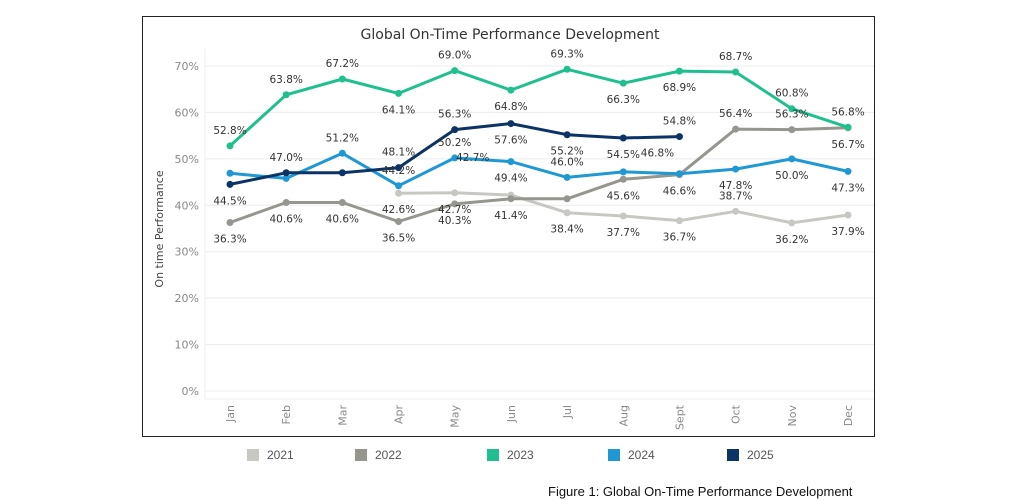 The width and height of the screenshot is (1017, 500). Describe the element at coordinates (511, 90) in the screenshot. I see `data-point-2023-Jun` at that location.